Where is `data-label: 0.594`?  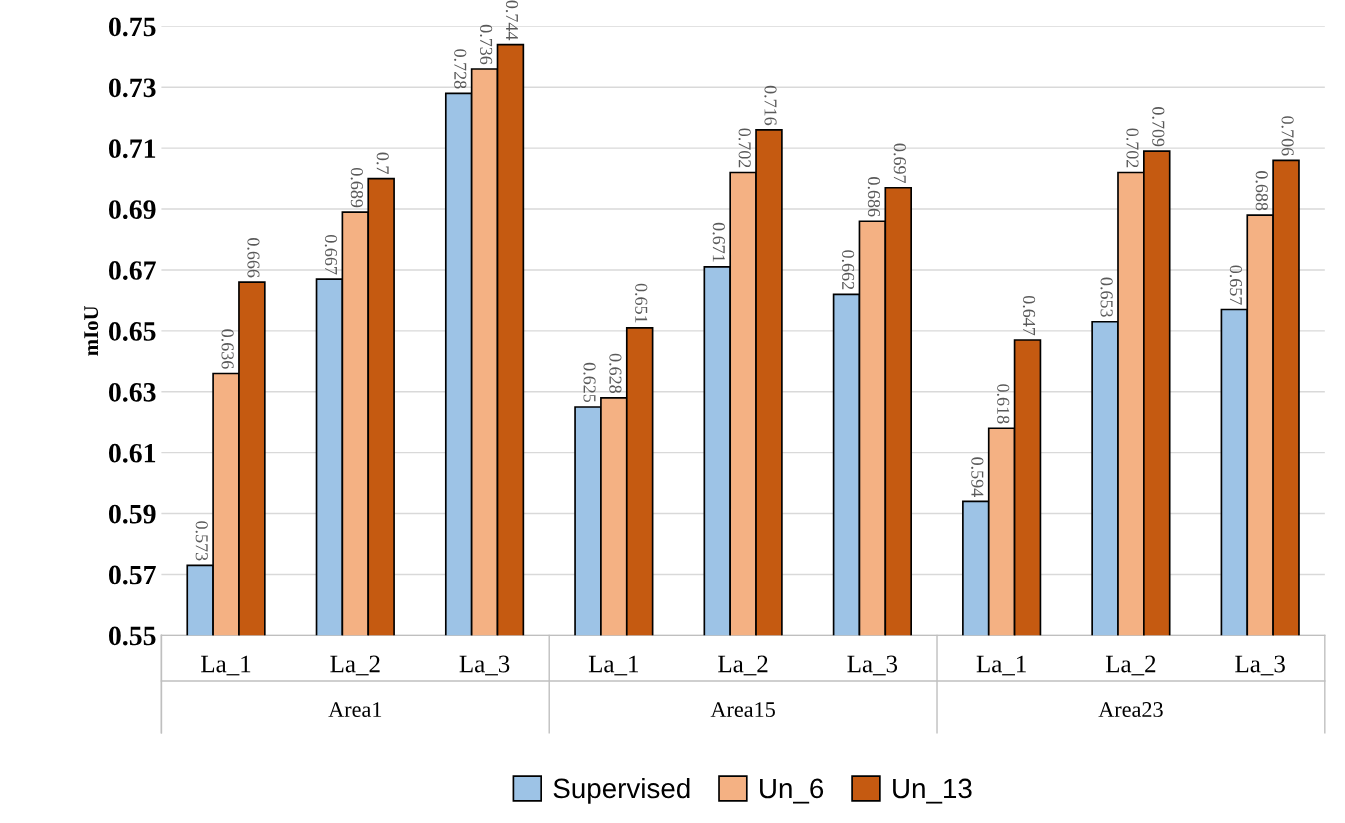
data-label: 0.594 is located at coordinates (977, 477).